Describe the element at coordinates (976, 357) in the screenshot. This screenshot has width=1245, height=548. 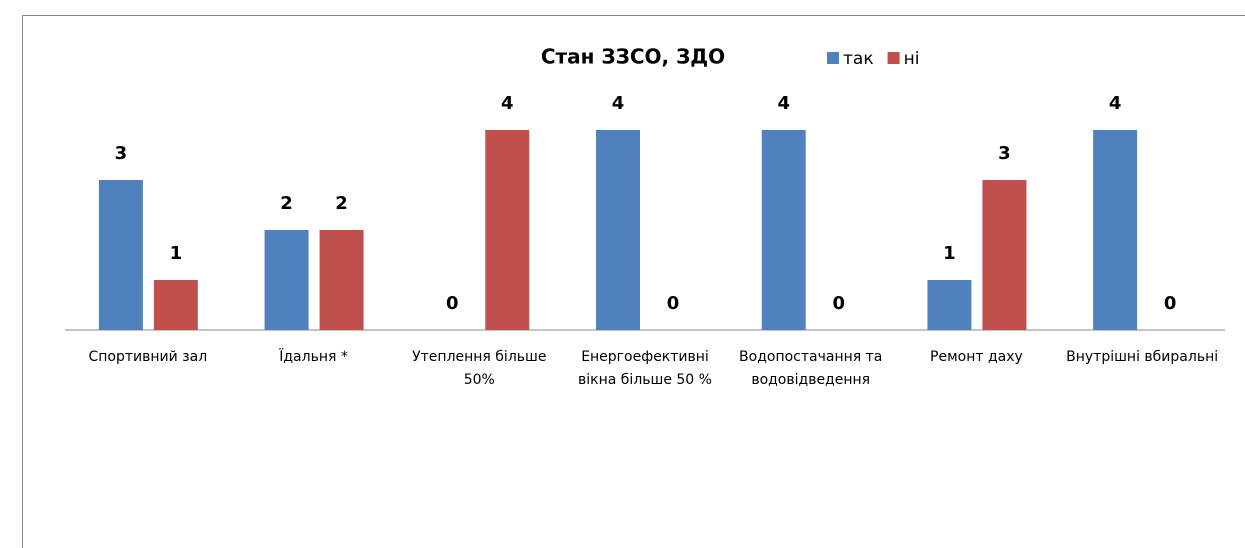
I see `x-tick-label: Ремонт даху` at that location.